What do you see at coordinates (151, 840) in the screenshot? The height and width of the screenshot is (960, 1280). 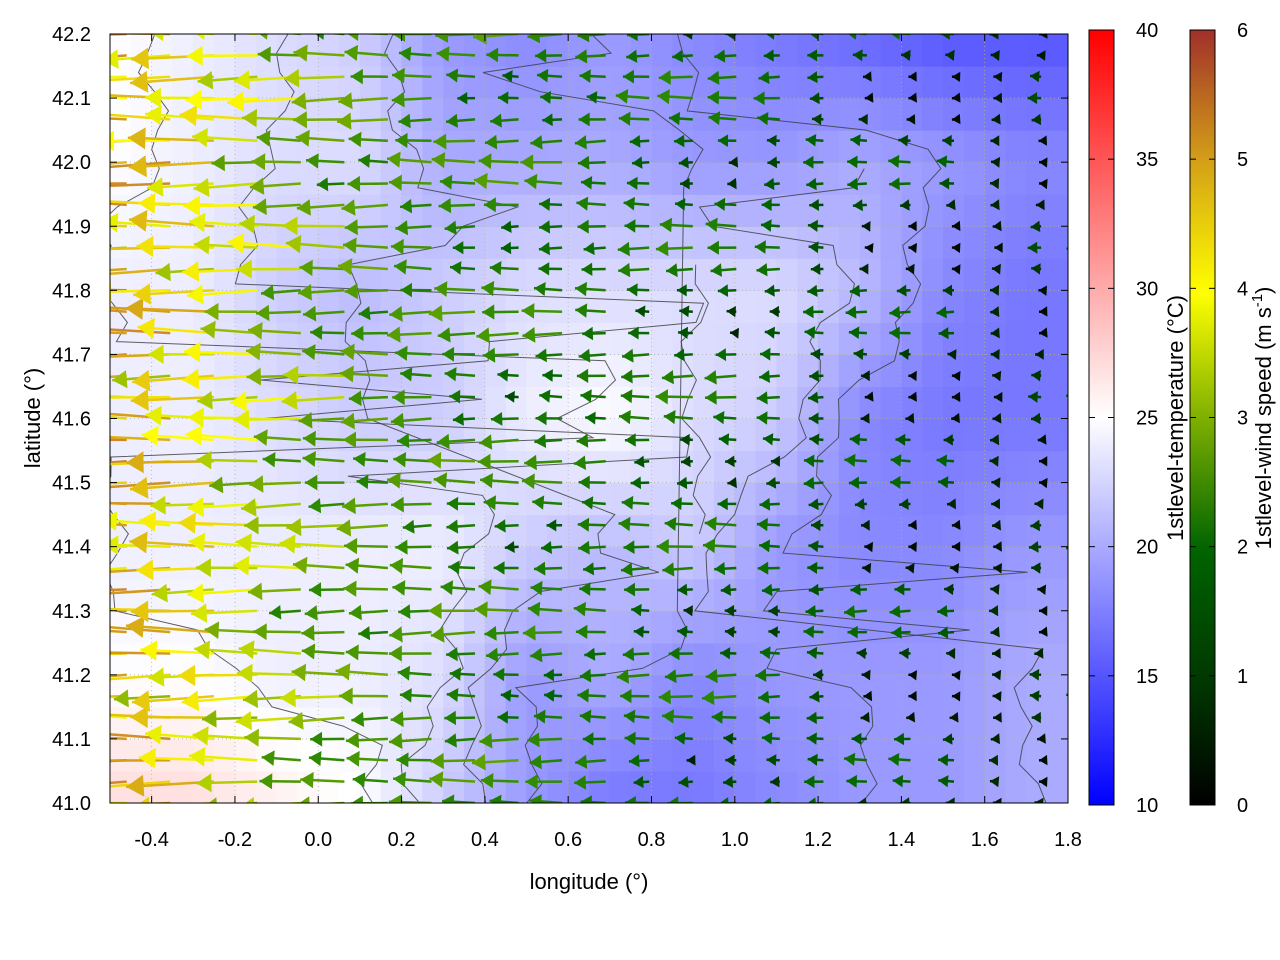 I see `x-tick-label: -0.4` at bounding box center [151, 840].